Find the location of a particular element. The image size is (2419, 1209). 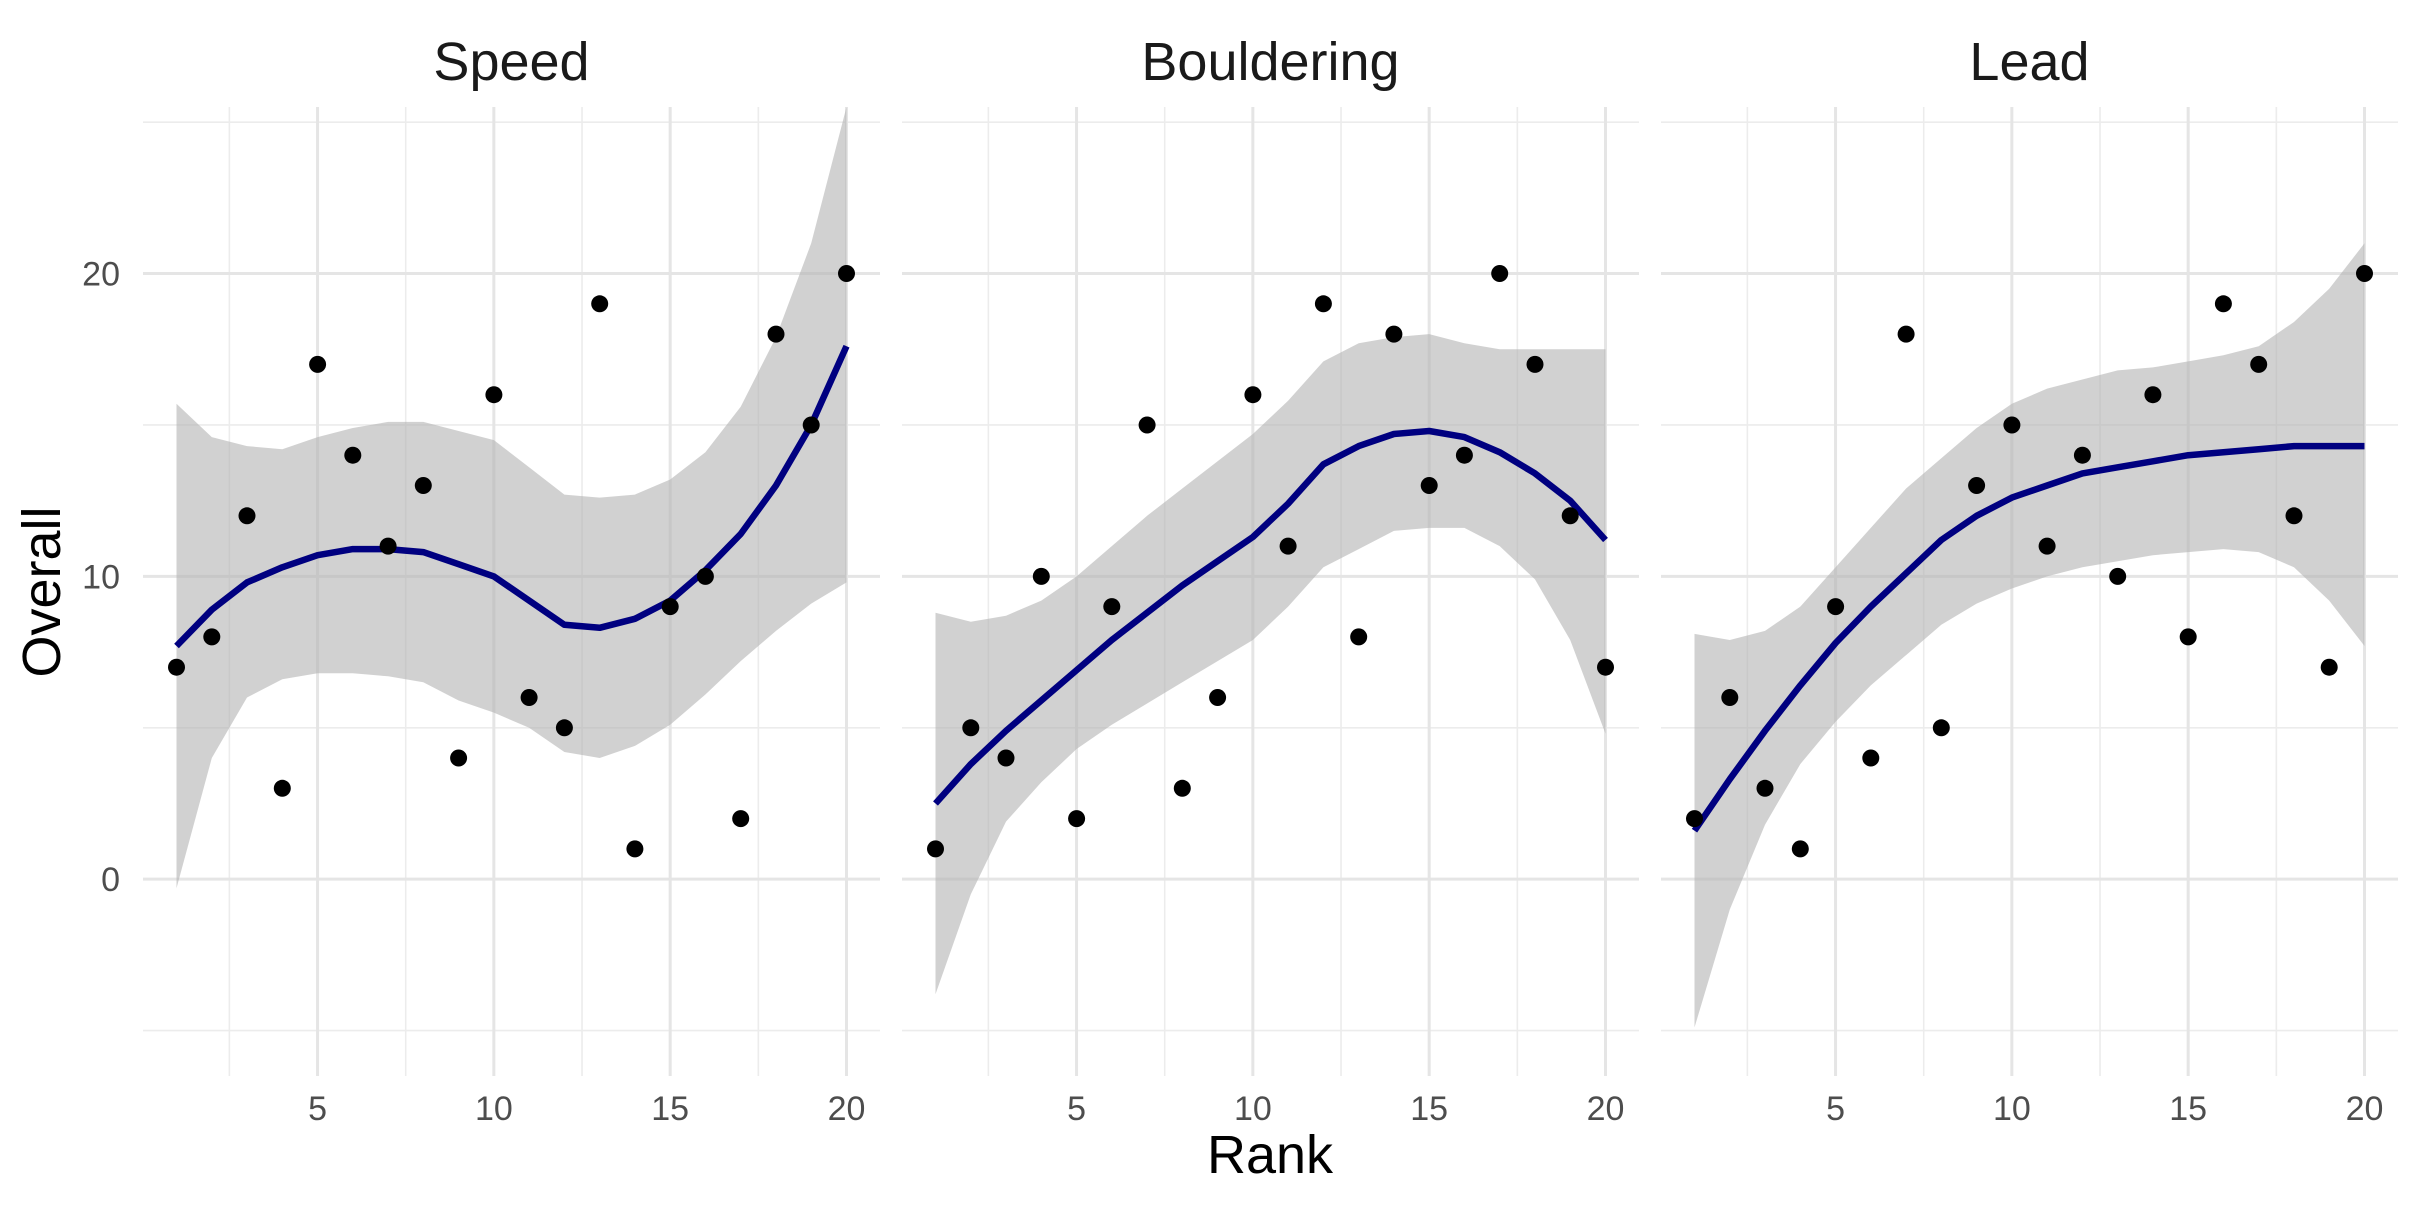

smooth-line-lead is located at coordinates (2028, 637).